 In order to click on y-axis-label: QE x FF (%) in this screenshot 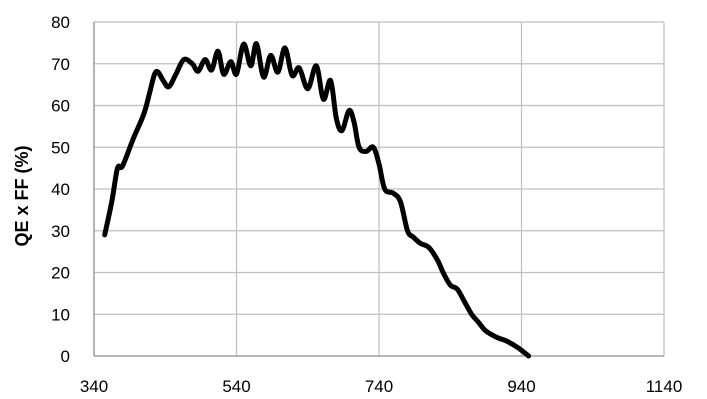, I will do `click(22, 195)`.